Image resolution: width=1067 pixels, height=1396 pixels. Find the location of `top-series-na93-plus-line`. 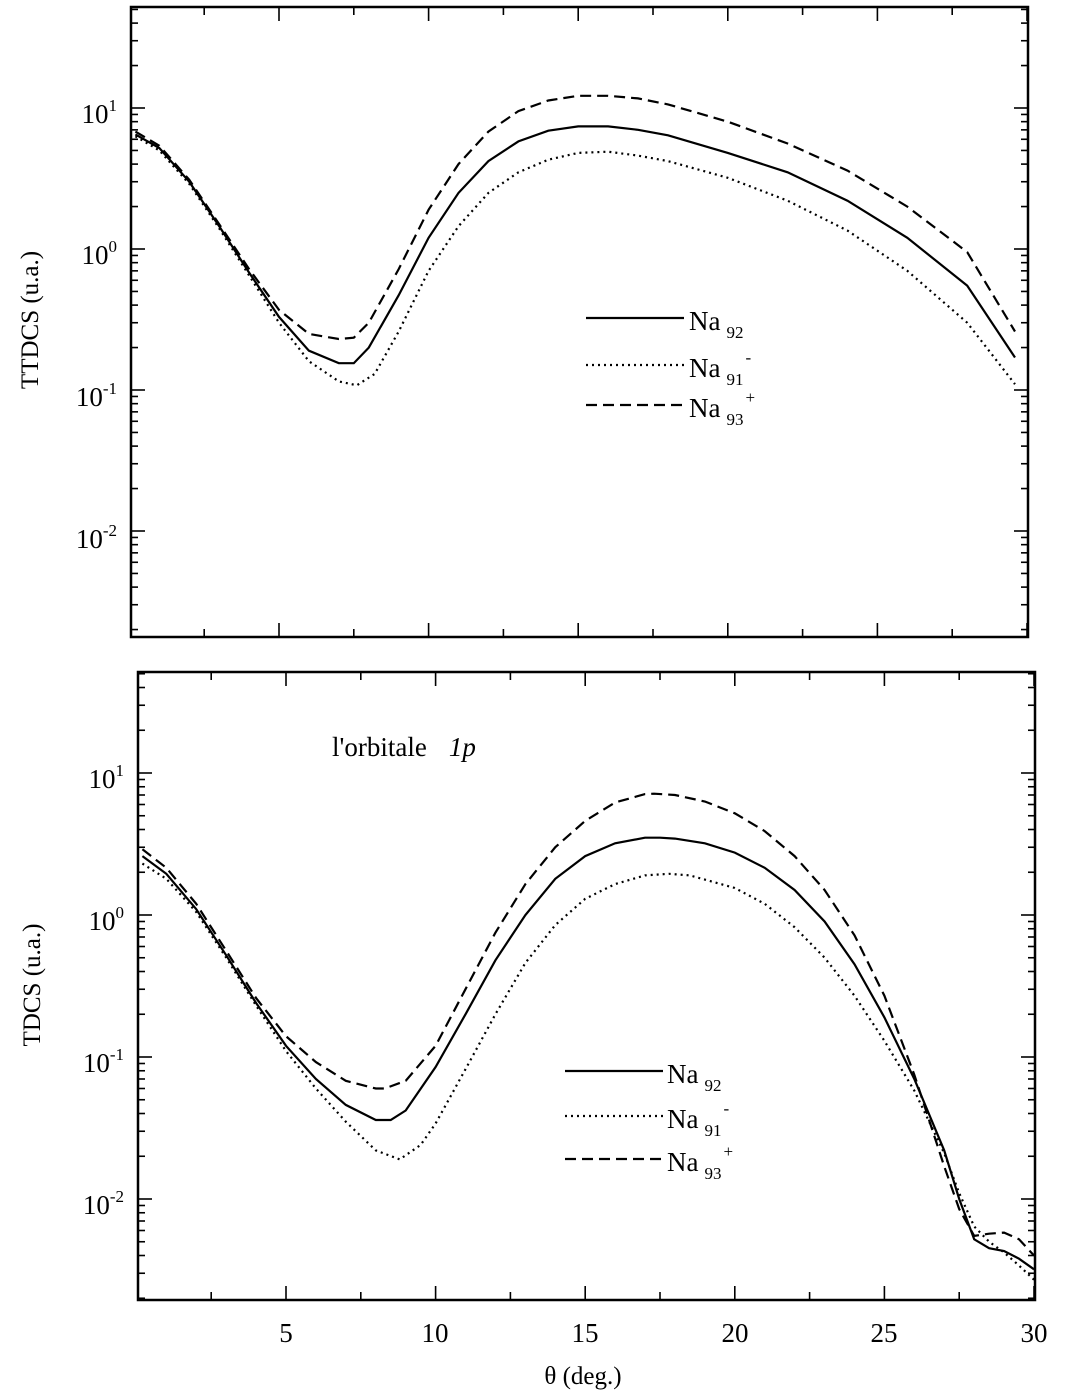

top-series-na93-plus-line is located at coordinates (575, 217).